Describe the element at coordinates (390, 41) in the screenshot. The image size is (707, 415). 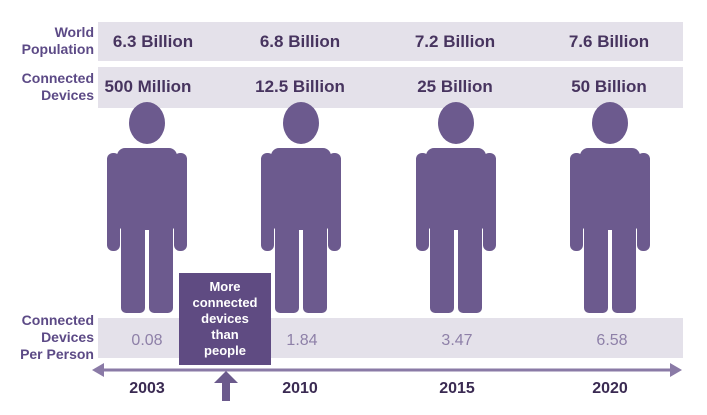
I see `population-band` at that location.